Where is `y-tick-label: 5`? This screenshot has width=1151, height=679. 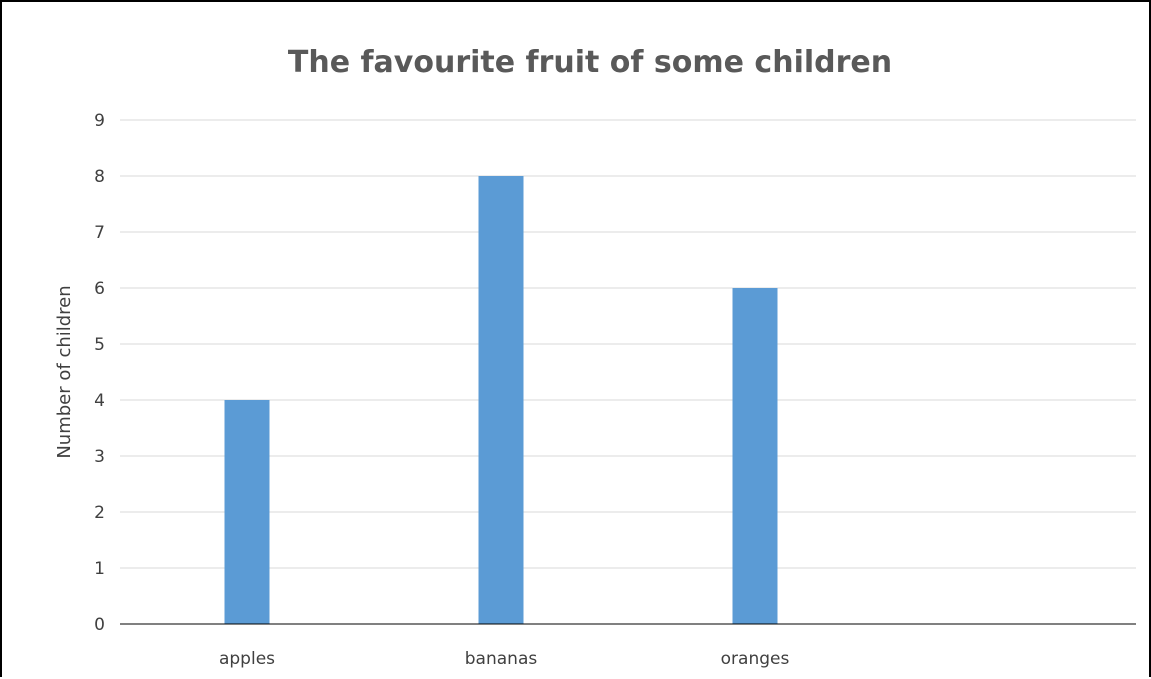 y-tick-label: 5 is located at coordinates (99, 345).